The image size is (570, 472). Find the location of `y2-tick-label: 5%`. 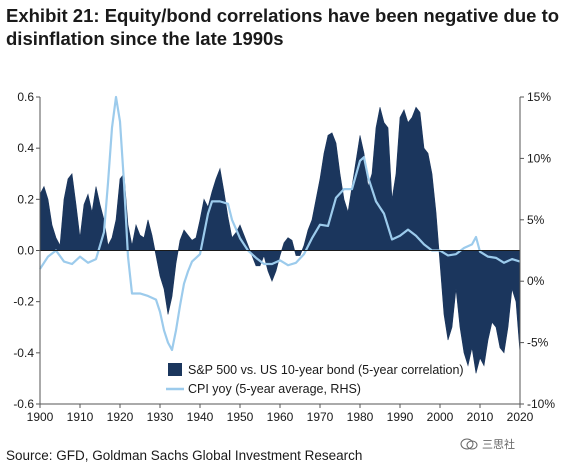

y2-tick-label: 5% is located at coordinates (536, 220).